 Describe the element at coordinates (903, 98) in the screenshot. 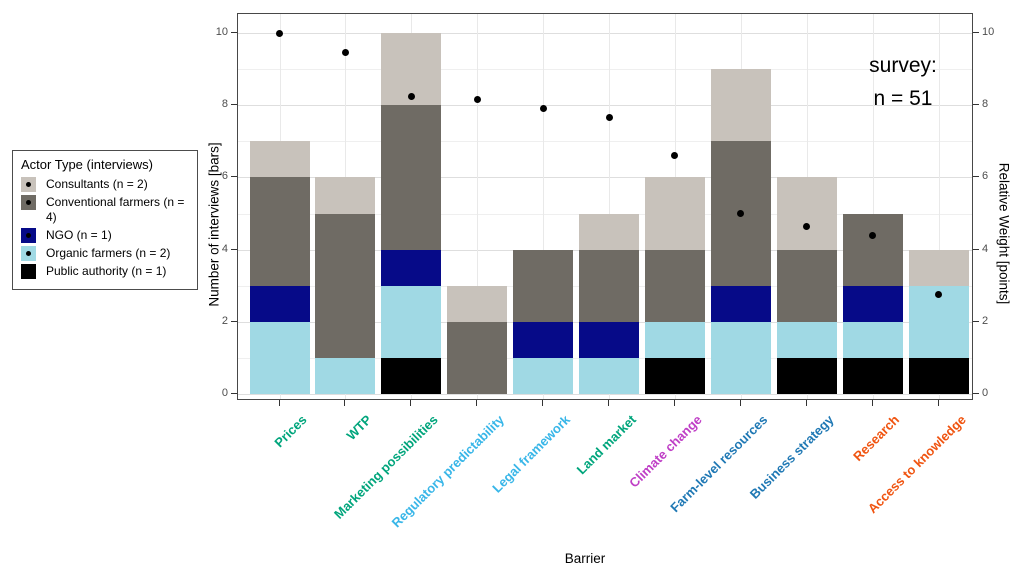

I see `survey-annotation-line2: n = 51` at that location.